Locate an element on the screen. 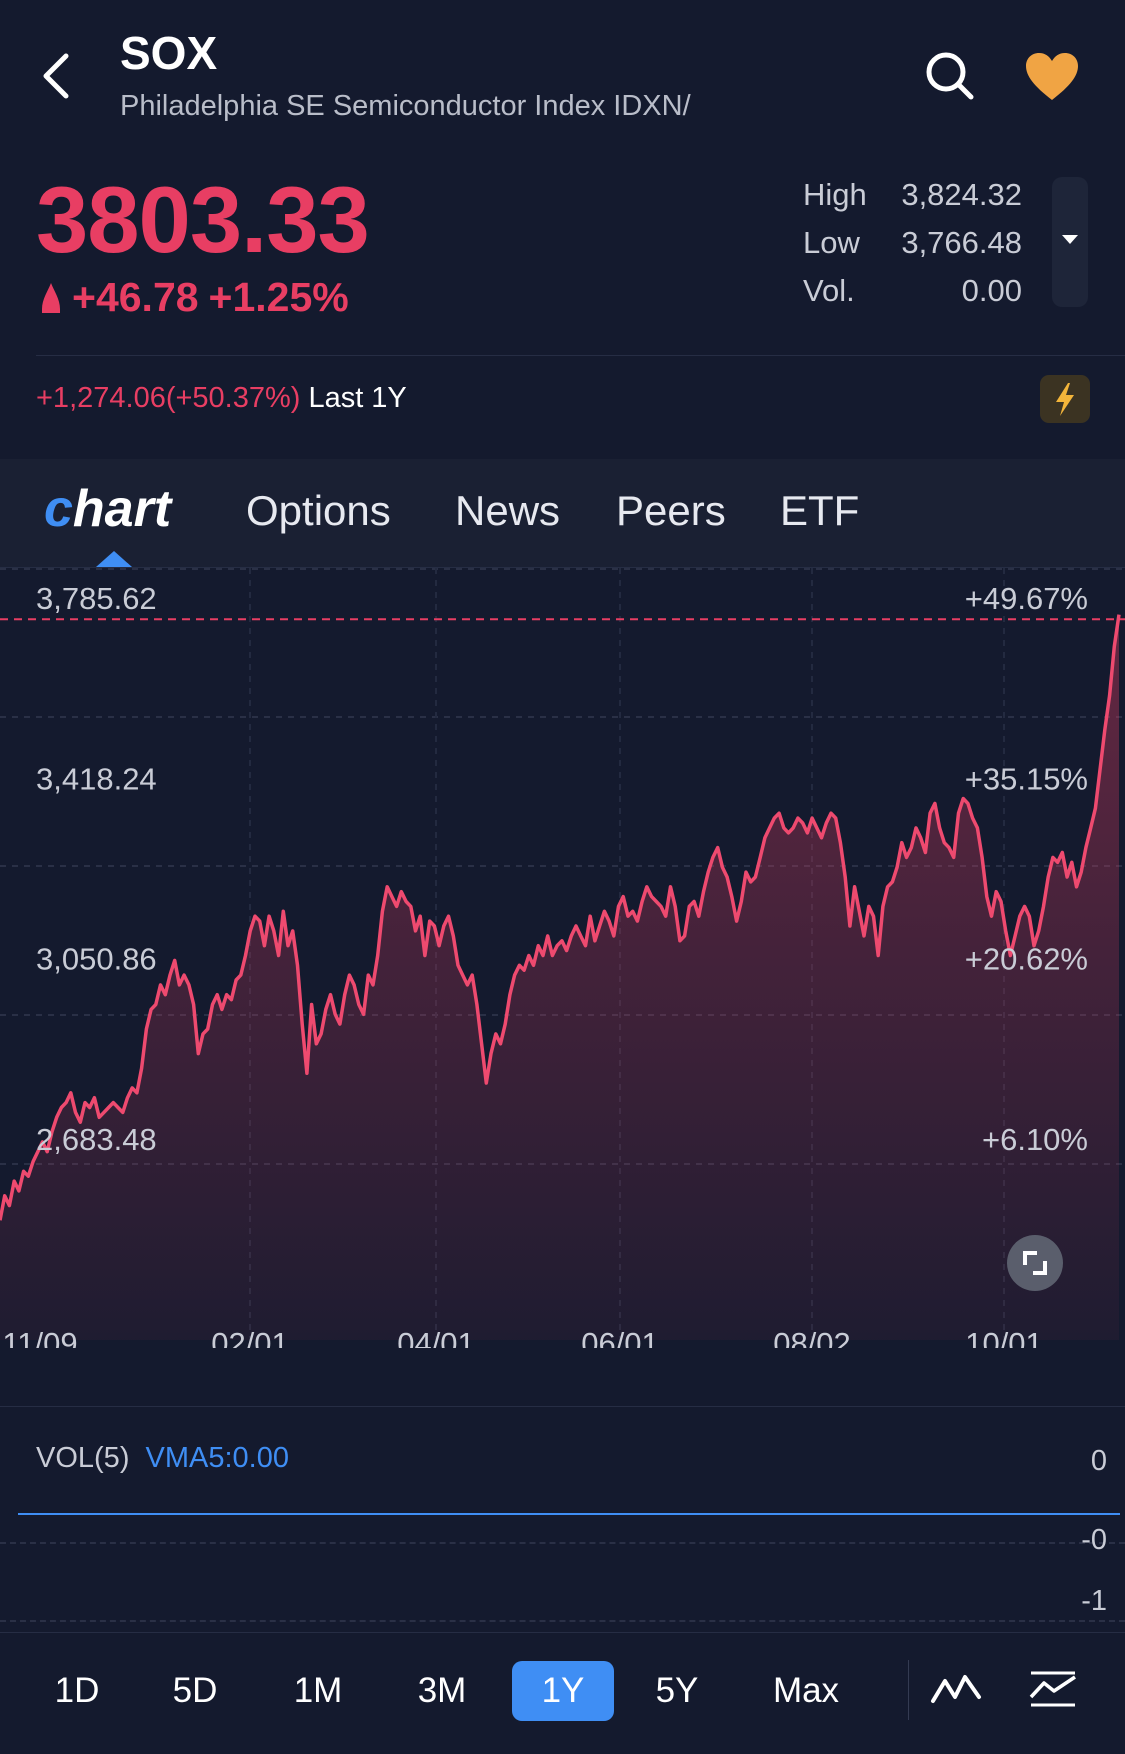 The height and width of the screenshot is (1754, 1125). period-performance: +1,274.06(+50.37%) Last 1Y is located at coordinates (221, 398).